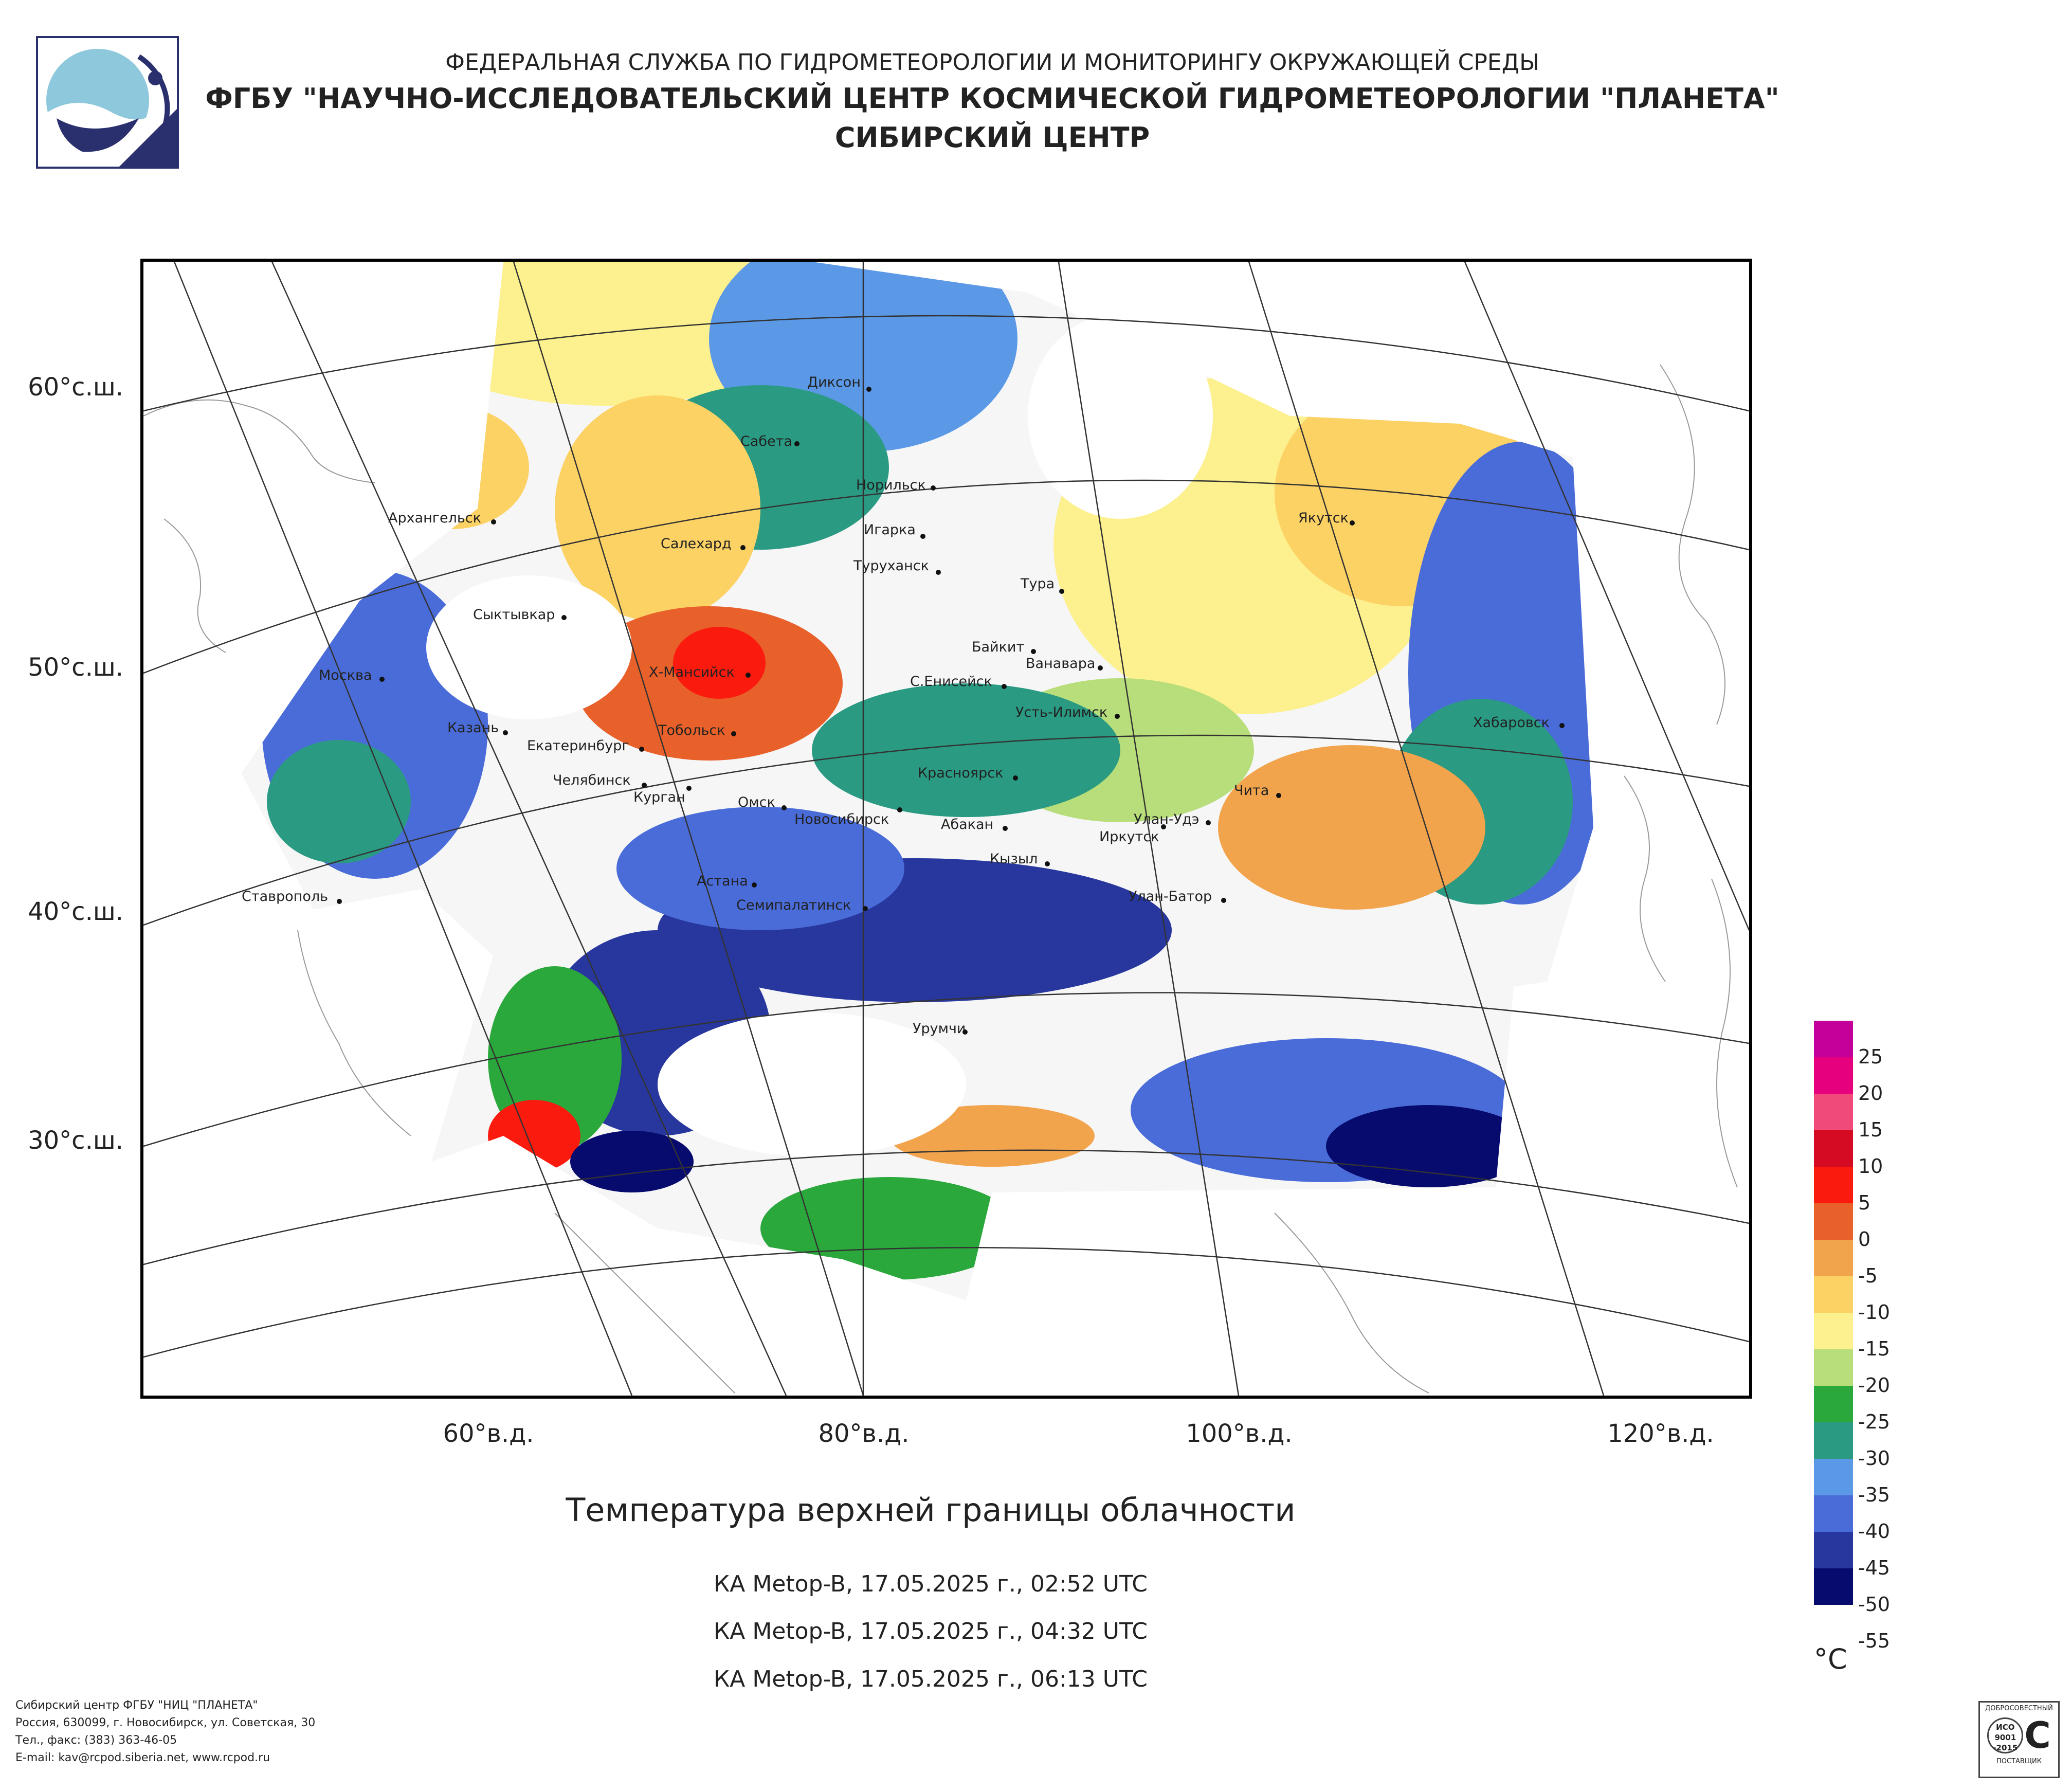 Image resolution: width=2072 pixels, height=1791 pixels. Describe the element at coordinates (967, 825) in the screenshot. I see `city-abakan: Абакан` at that location.